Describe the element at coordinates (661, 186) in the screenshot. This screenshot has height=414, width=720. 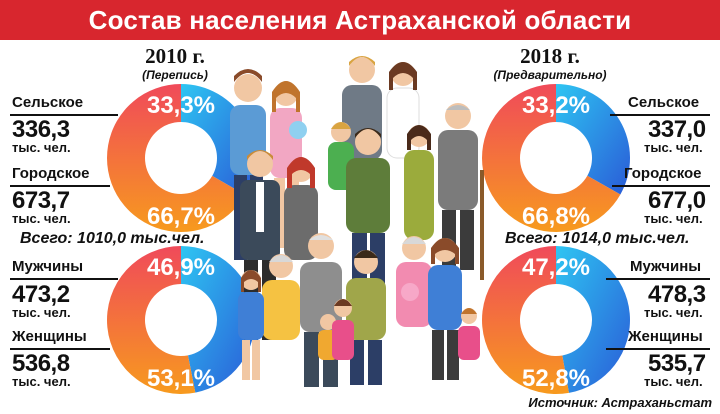
I see `right-urban-leader` at that location.